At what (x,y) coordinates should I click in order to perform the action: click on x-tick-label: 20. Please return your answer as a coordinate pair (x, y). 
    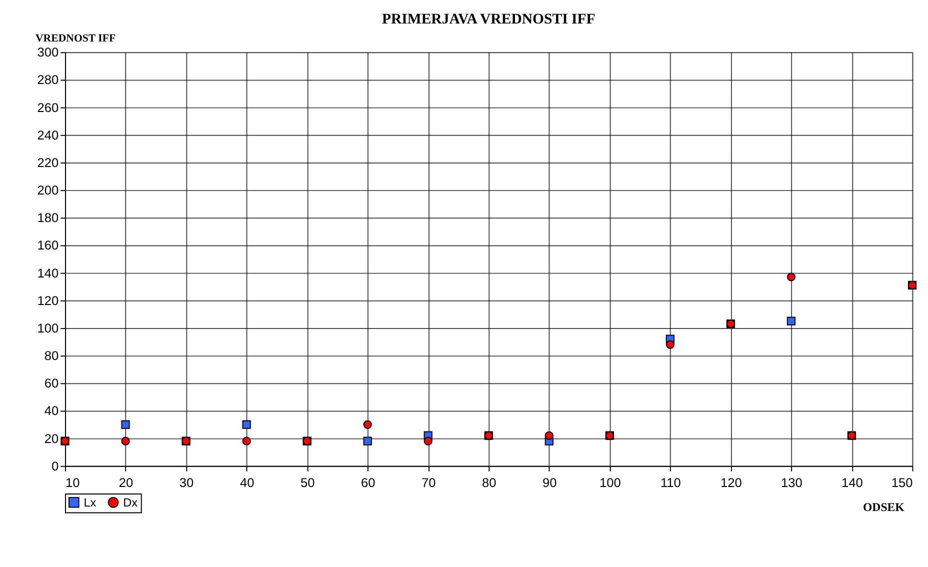
    Looking at the image, I should click on (126, 482).